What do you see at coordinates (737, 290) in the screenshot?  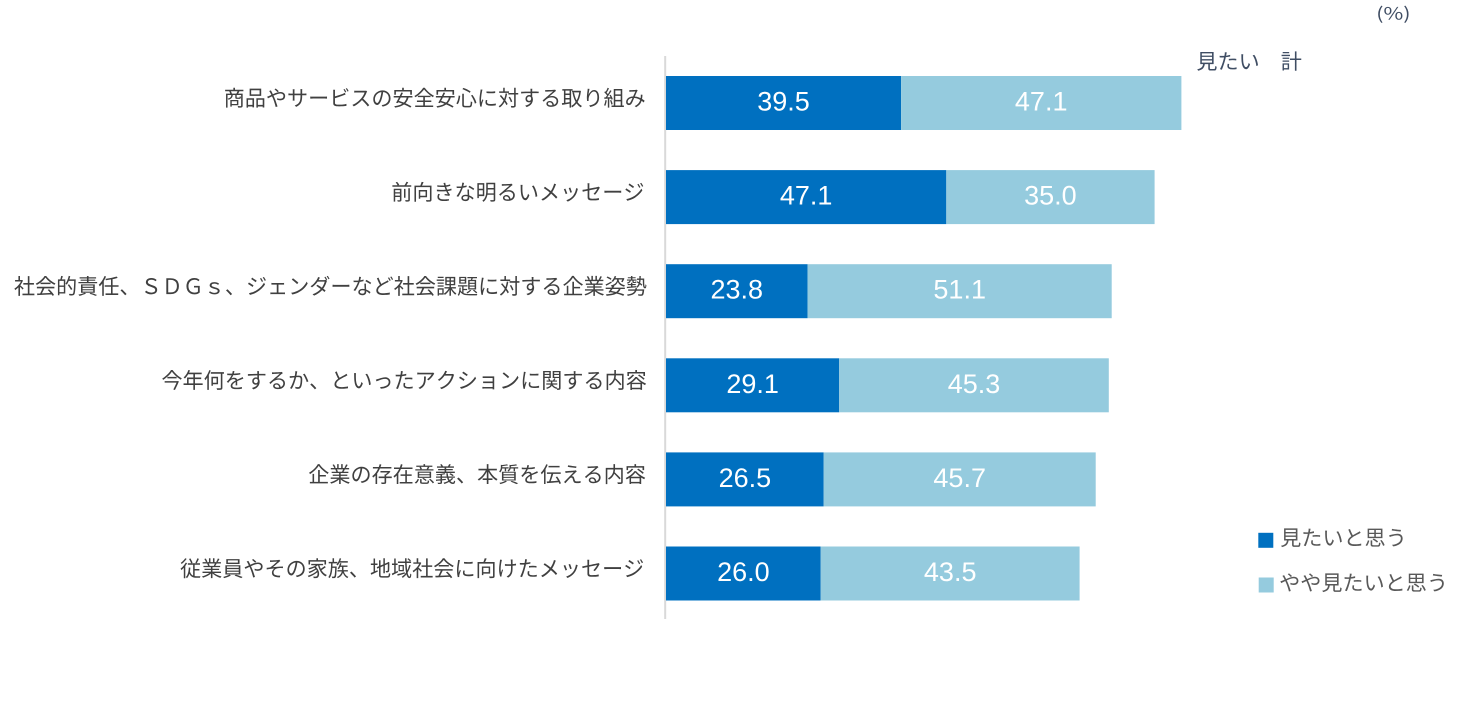 I see `svg-text: 23.8` at bounding box center [737, 290].